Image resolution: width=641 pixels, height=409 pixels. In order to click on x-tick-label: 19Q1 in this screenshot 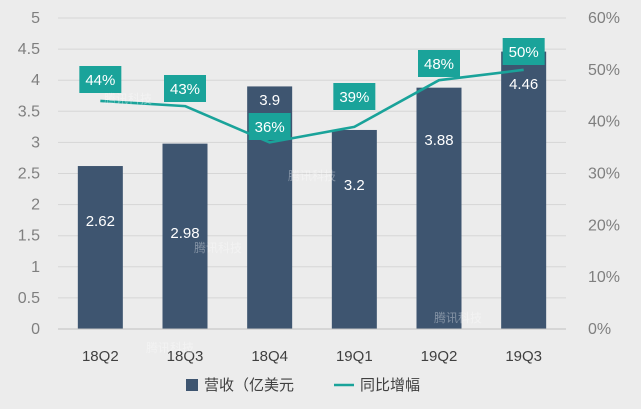, I will do `click(354, 356)`.